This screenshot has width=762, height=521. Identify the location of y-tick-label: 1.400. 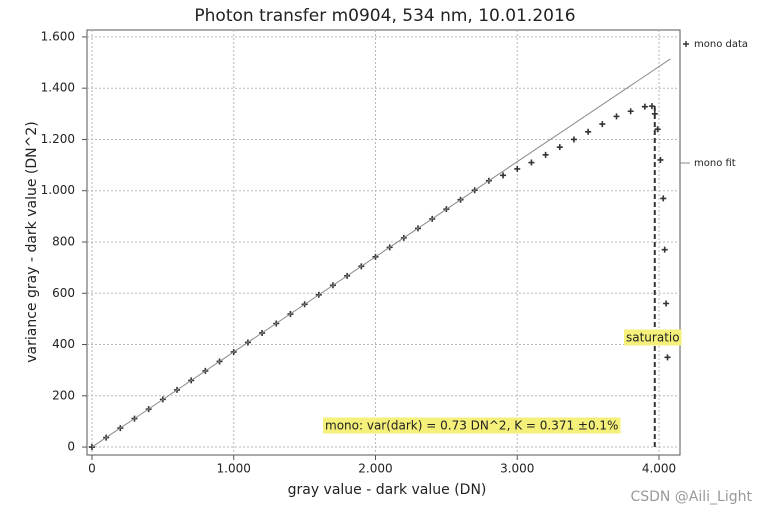
(58, 88).